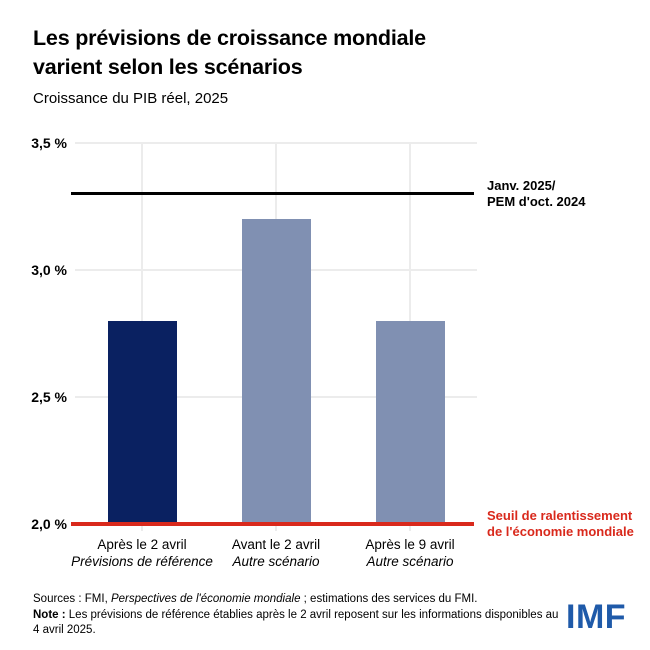  I want to click on reference-line-label-line2: de l'économie mondiale, so click(560, 531).